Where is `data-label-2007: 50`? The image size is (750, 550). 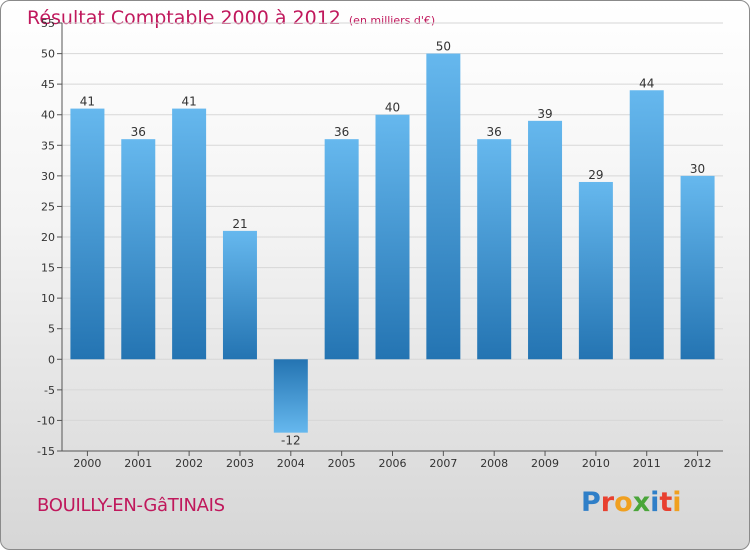 data-label-2007: 50 is located at coordinates (443, 47).